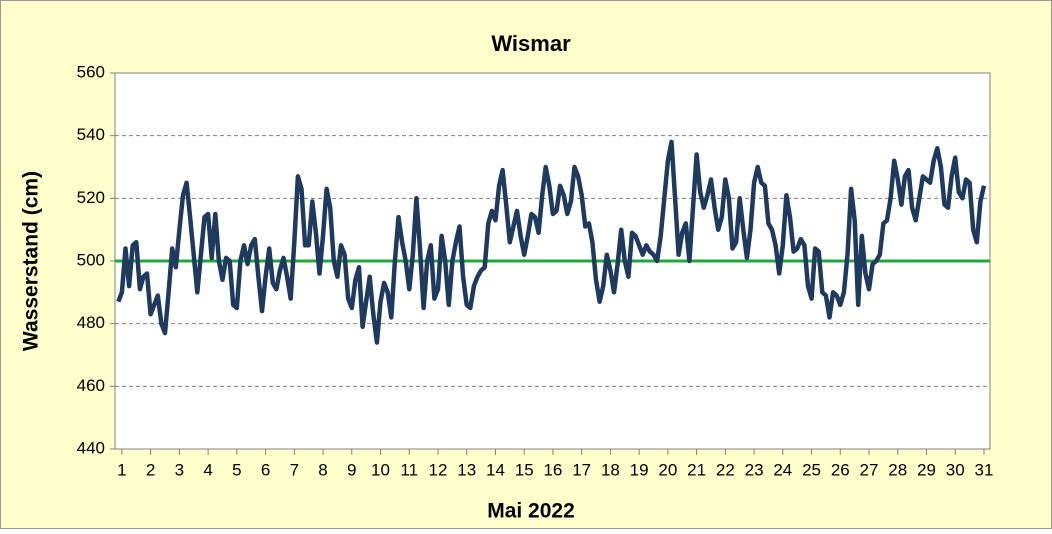 The height and width of the screenshot is (534, 1052). Describe the element at coordinates (495, 469) in the screenshot. I see `x-tick-label: 14` at that location.